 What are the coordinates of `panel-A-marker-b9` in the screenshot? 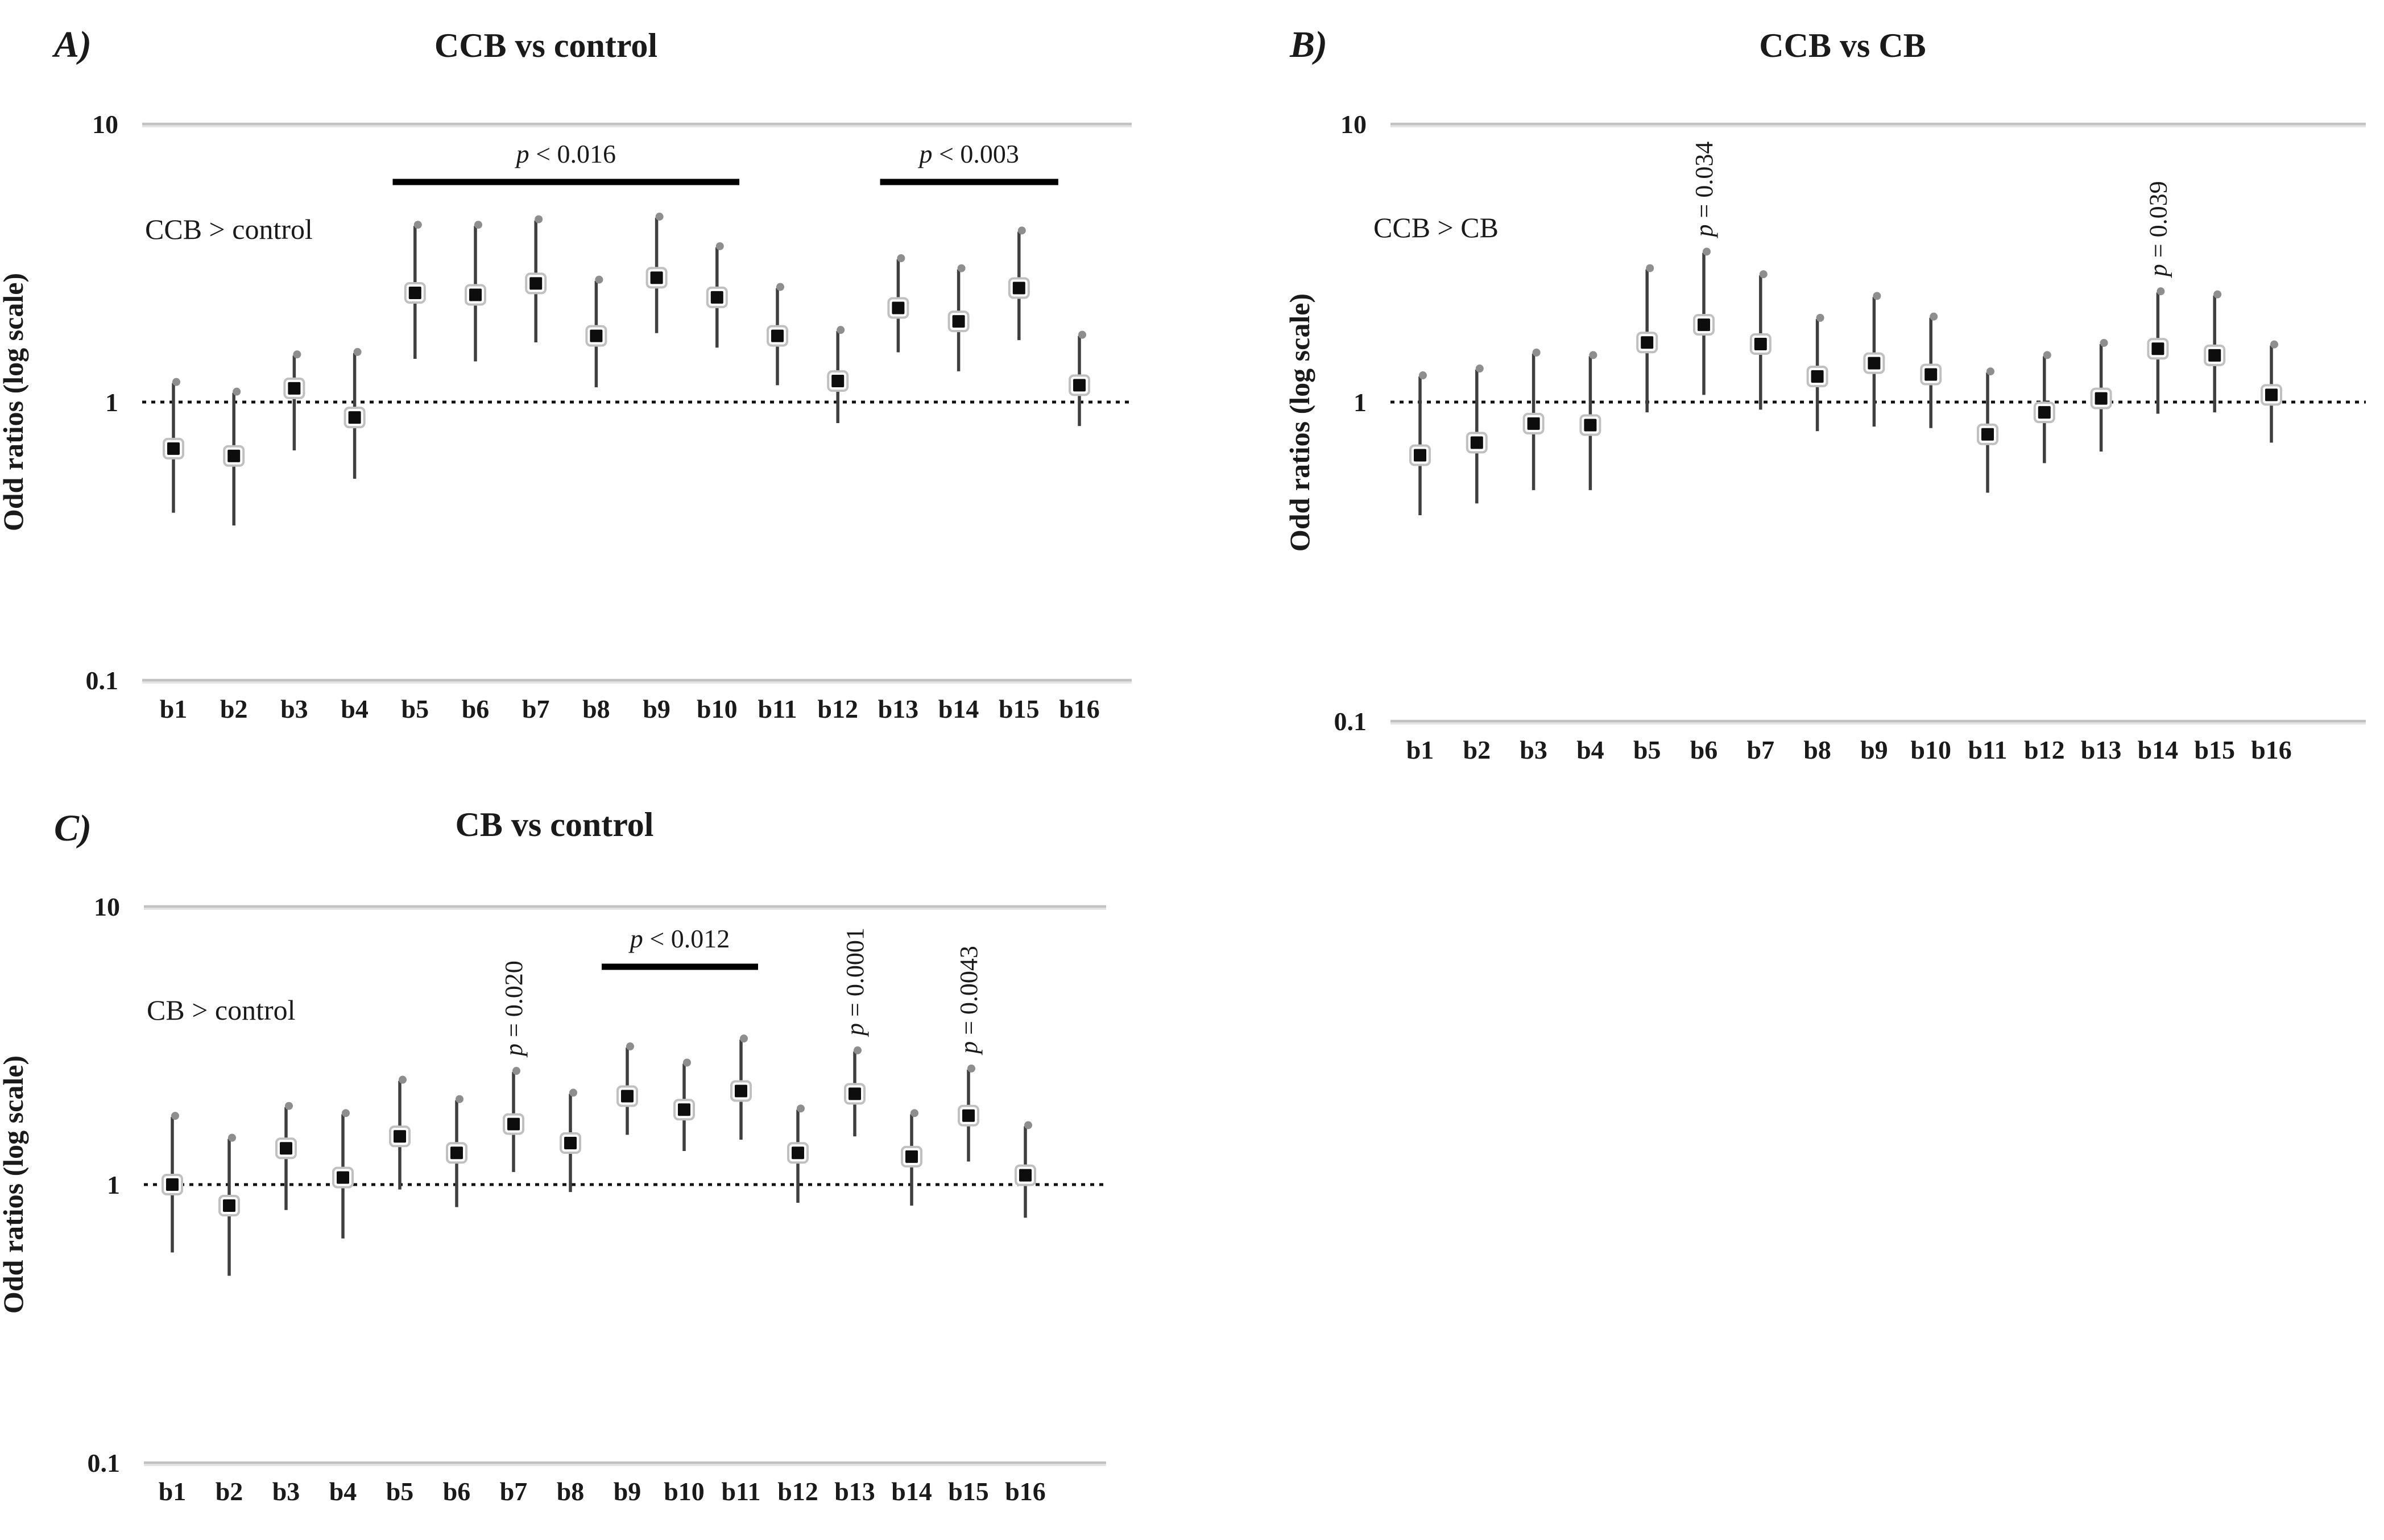 It's located at (656, 277).